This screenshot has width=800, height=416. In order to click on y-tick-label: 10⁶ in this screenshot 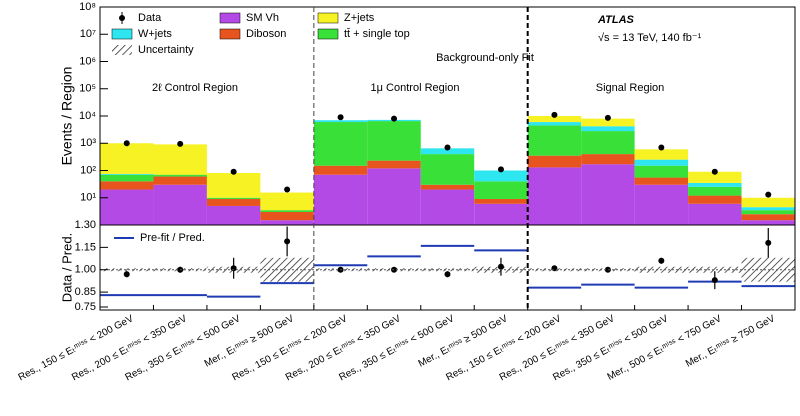, I will do `click(87, 61)`.